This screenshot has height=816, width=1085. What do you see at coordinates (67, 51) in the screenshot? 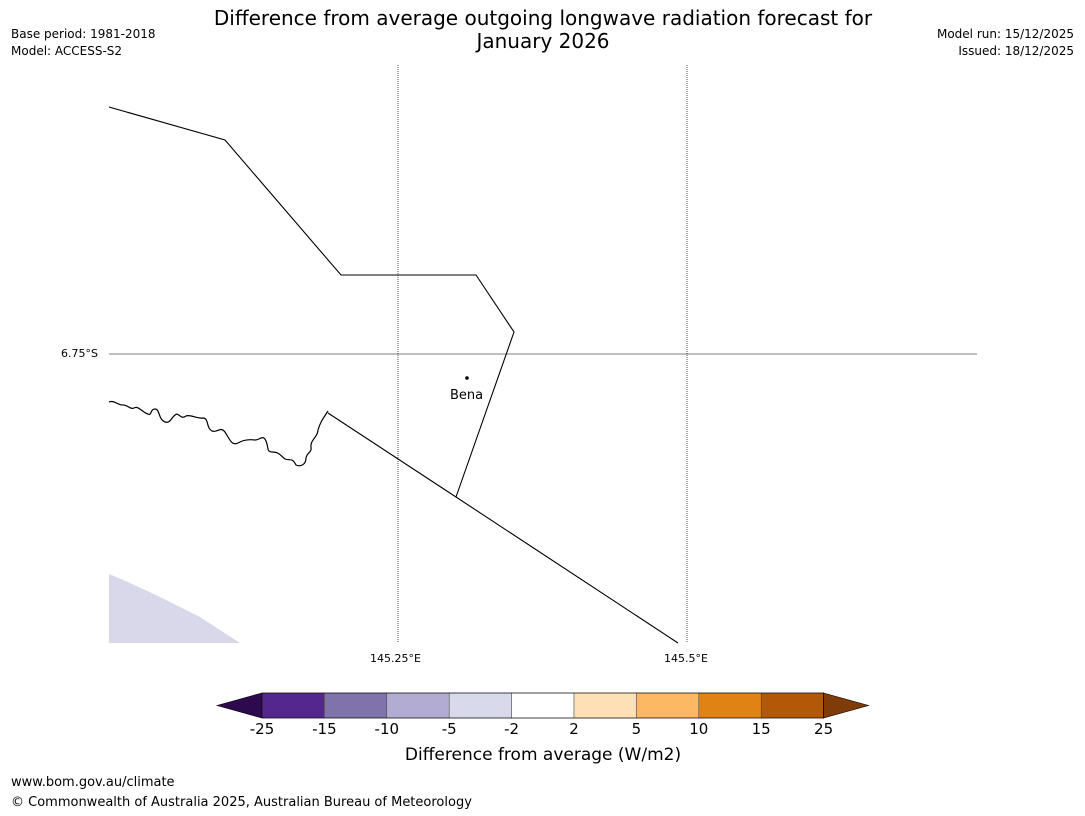
I see `model-name: Model: ACCESS-S2` at bounding box center [67, 51].